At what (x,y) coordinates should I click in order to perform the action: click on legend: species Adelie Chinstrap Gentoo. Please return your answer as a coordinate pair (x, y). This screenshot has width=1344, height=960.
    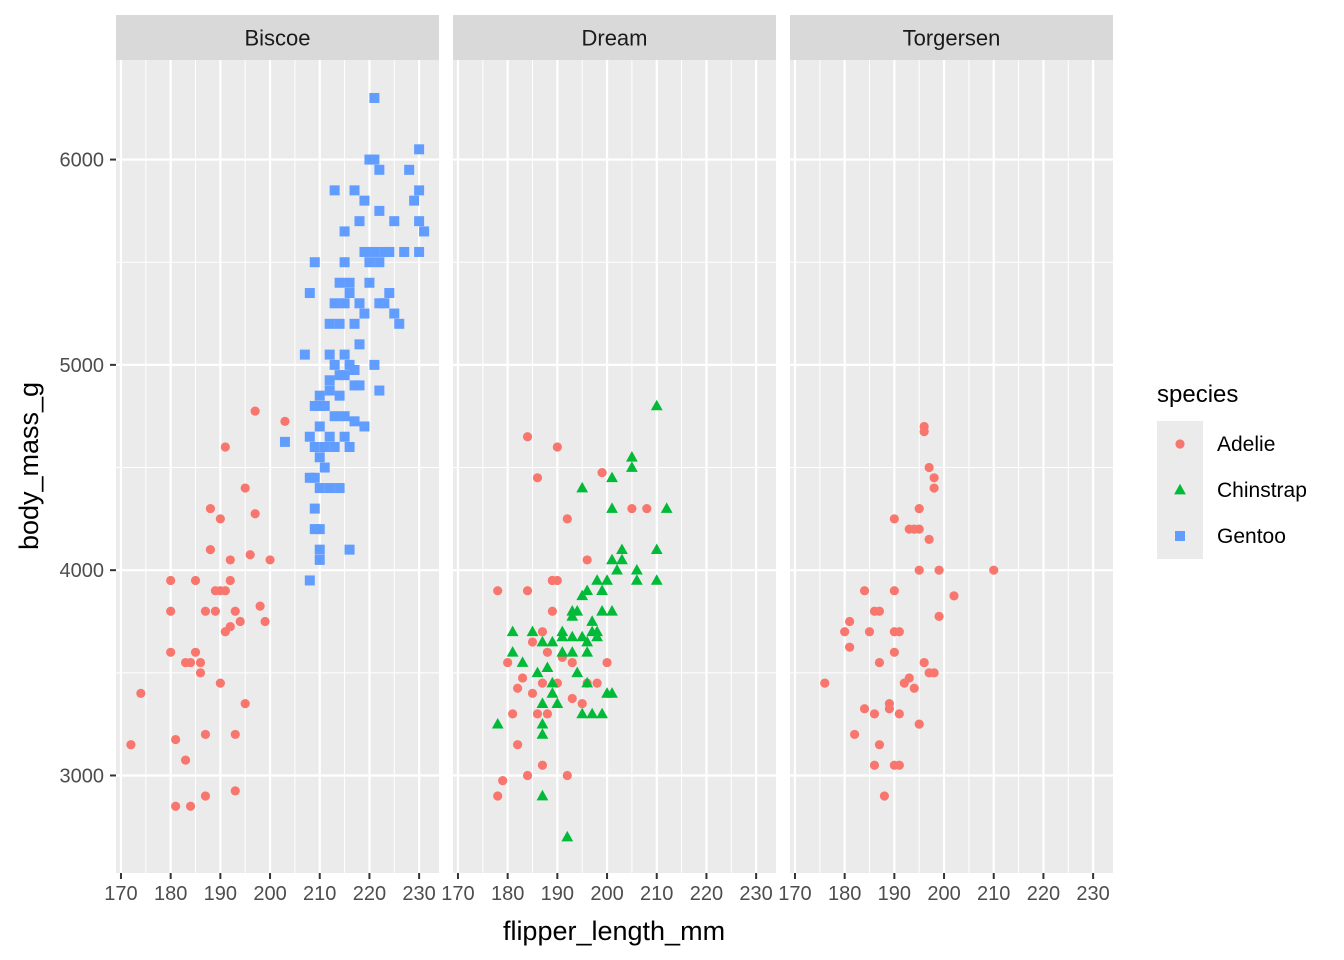
    Looking at the image, I should click on (1232, 470).